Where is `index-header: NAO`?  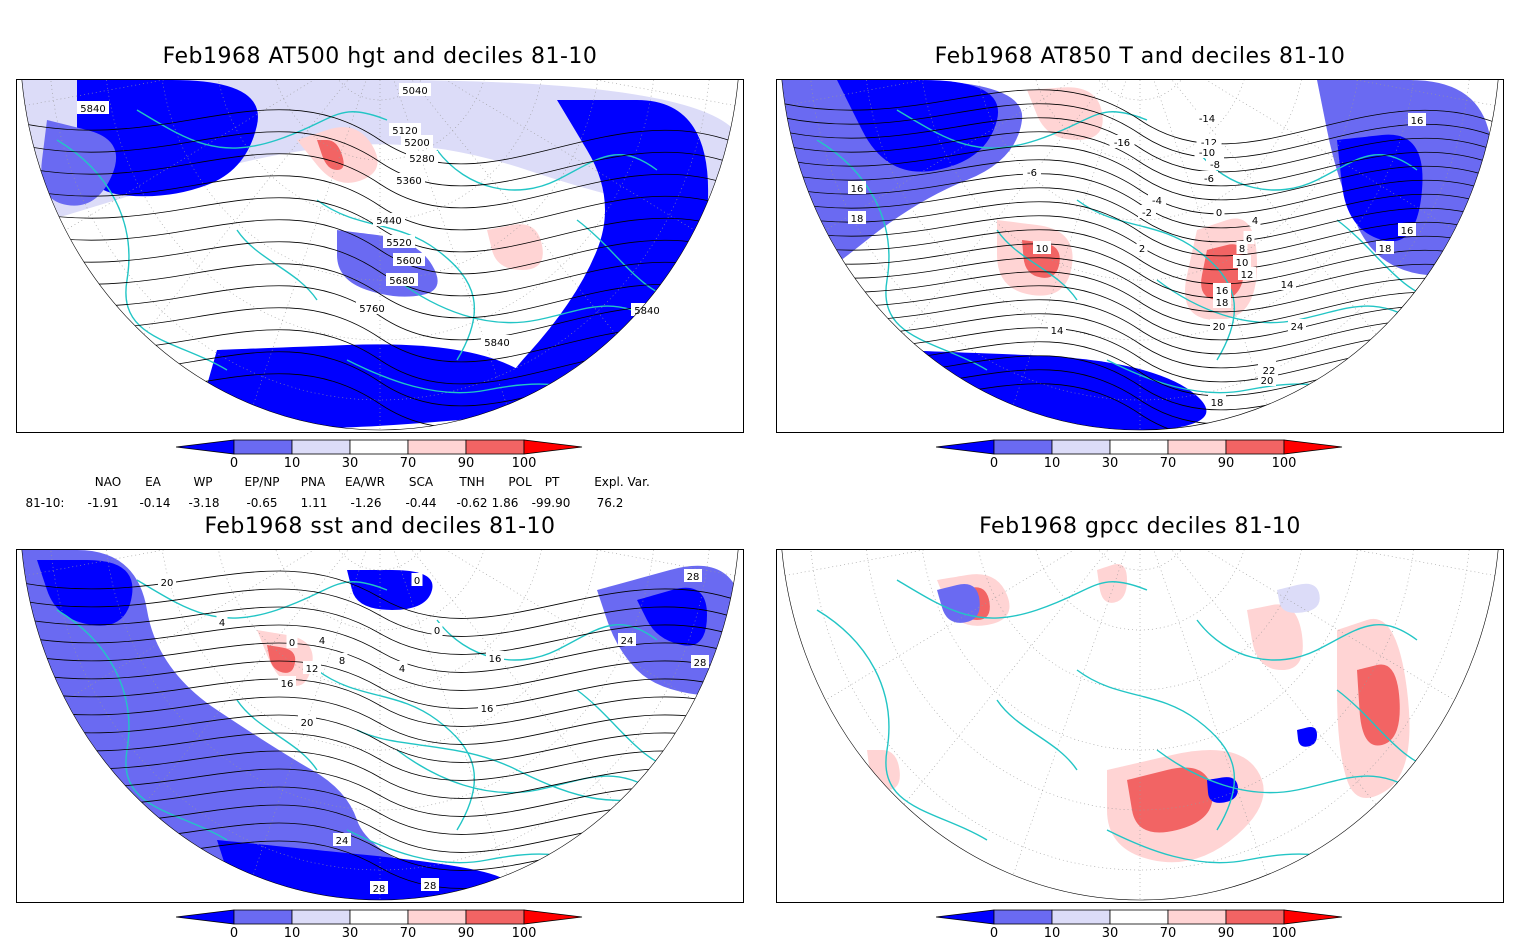
index-header: NAO is located at coordinates (108, 482).